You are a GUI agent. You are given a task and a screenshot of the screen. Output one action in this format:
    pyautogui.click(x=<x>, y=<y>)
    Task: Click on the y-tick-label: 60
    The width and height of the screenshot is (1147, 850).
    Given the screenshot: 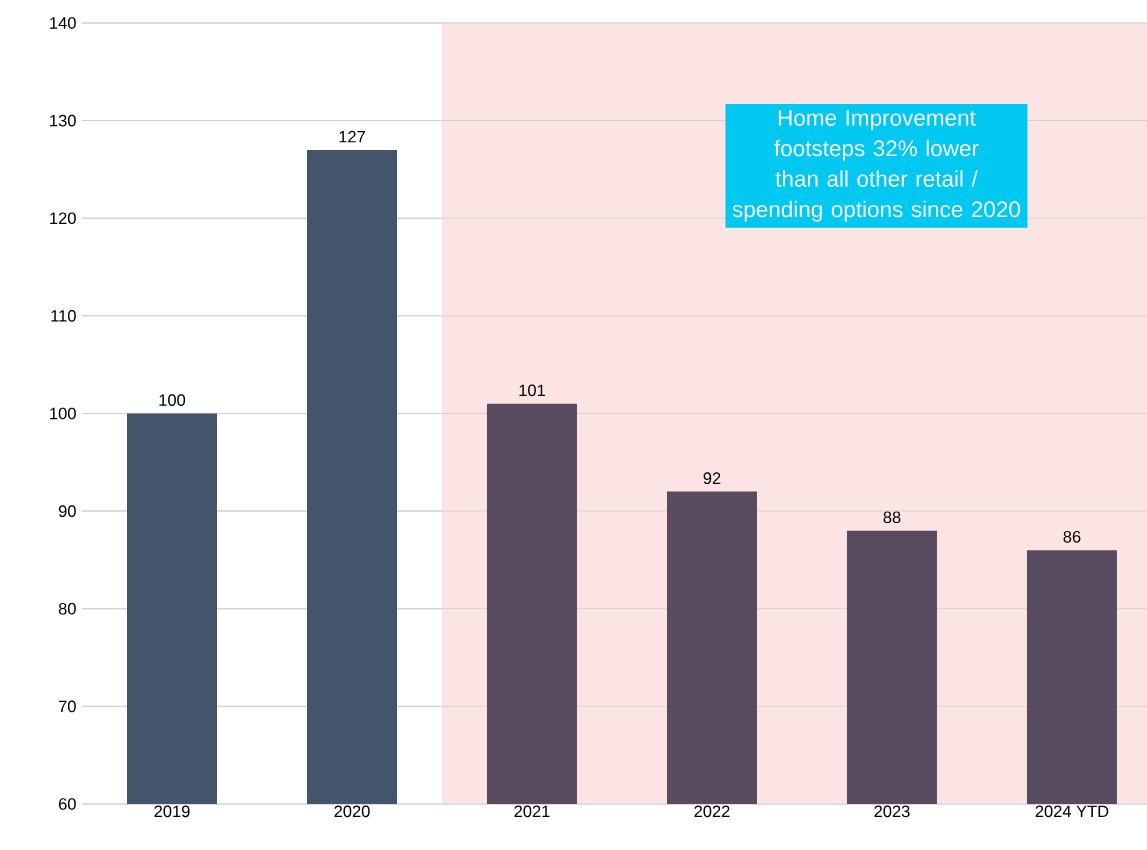 What is the action you would take?
    pyautogui.click(x=67, y=804)
    